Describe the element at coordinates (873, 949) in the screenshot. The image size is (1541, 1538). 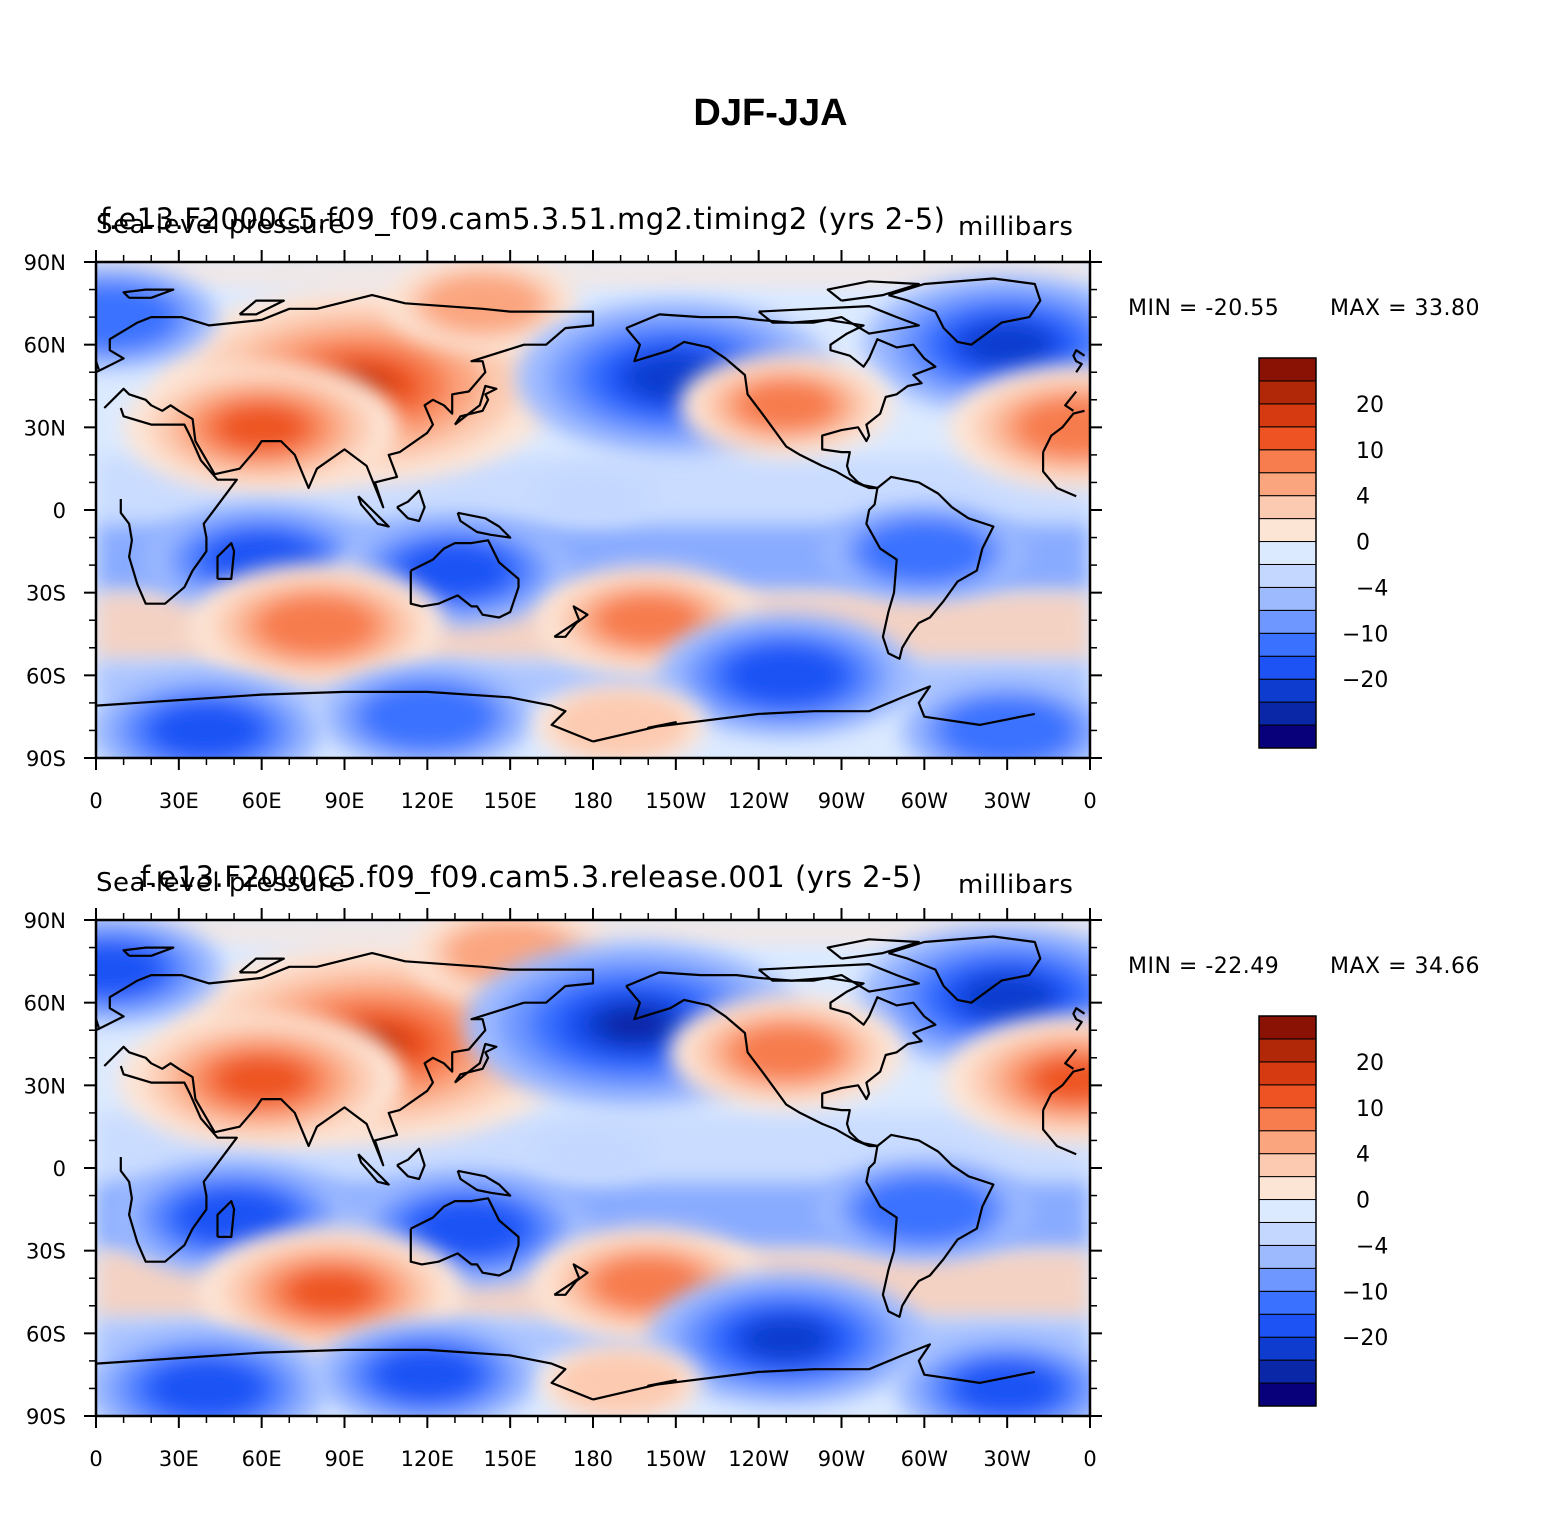
I see `coastline-ellesmere` at that location.